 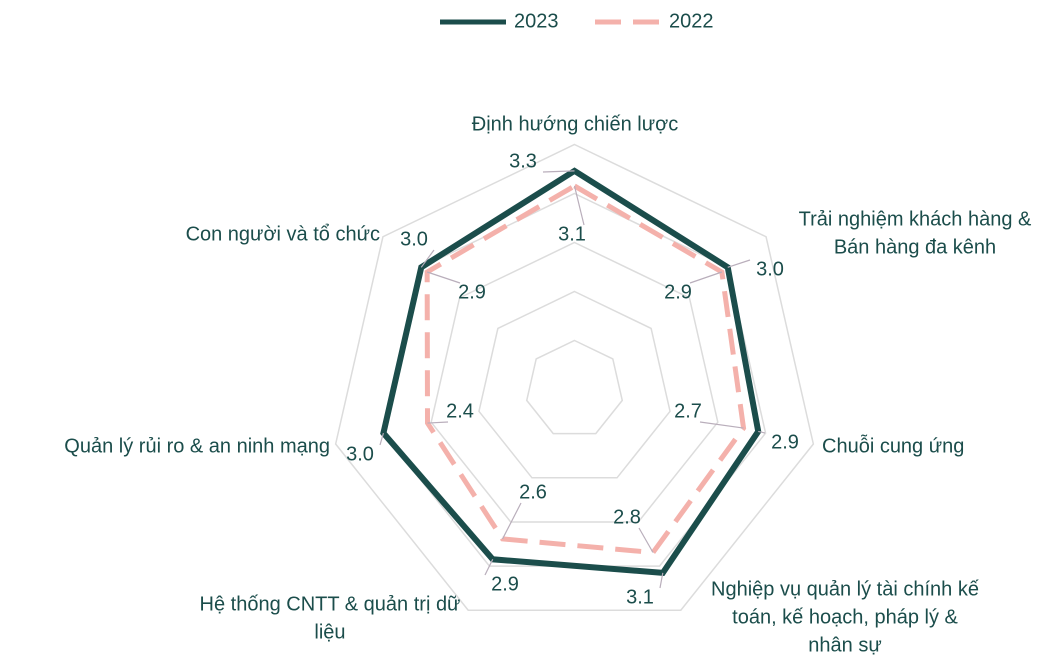 What do you see at coordinates (627, 517) in the screenshot?
I see `value-label: 2.8` at bounding box center [627, 517].